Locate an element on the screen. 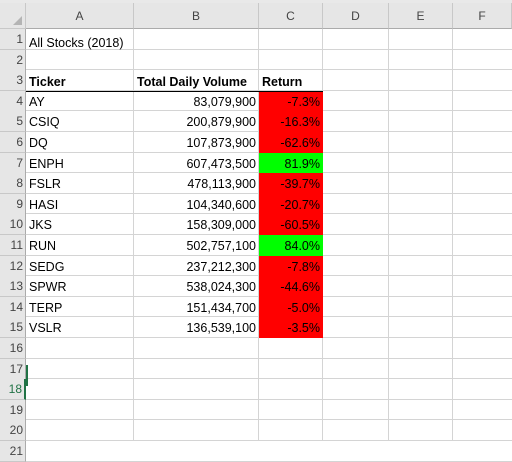 This screenshot has height=462, width=512. ticker-cell: AY is located at coordinates (37, 101).